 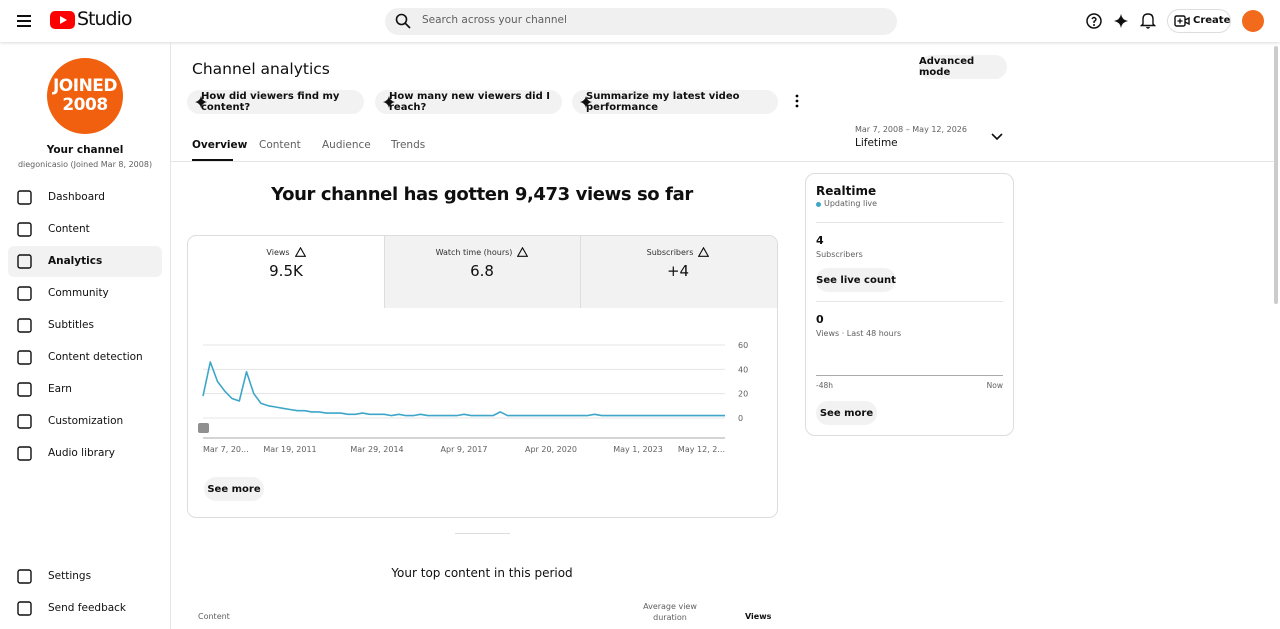 I want to click on search-box, so click(x=641, y=21).